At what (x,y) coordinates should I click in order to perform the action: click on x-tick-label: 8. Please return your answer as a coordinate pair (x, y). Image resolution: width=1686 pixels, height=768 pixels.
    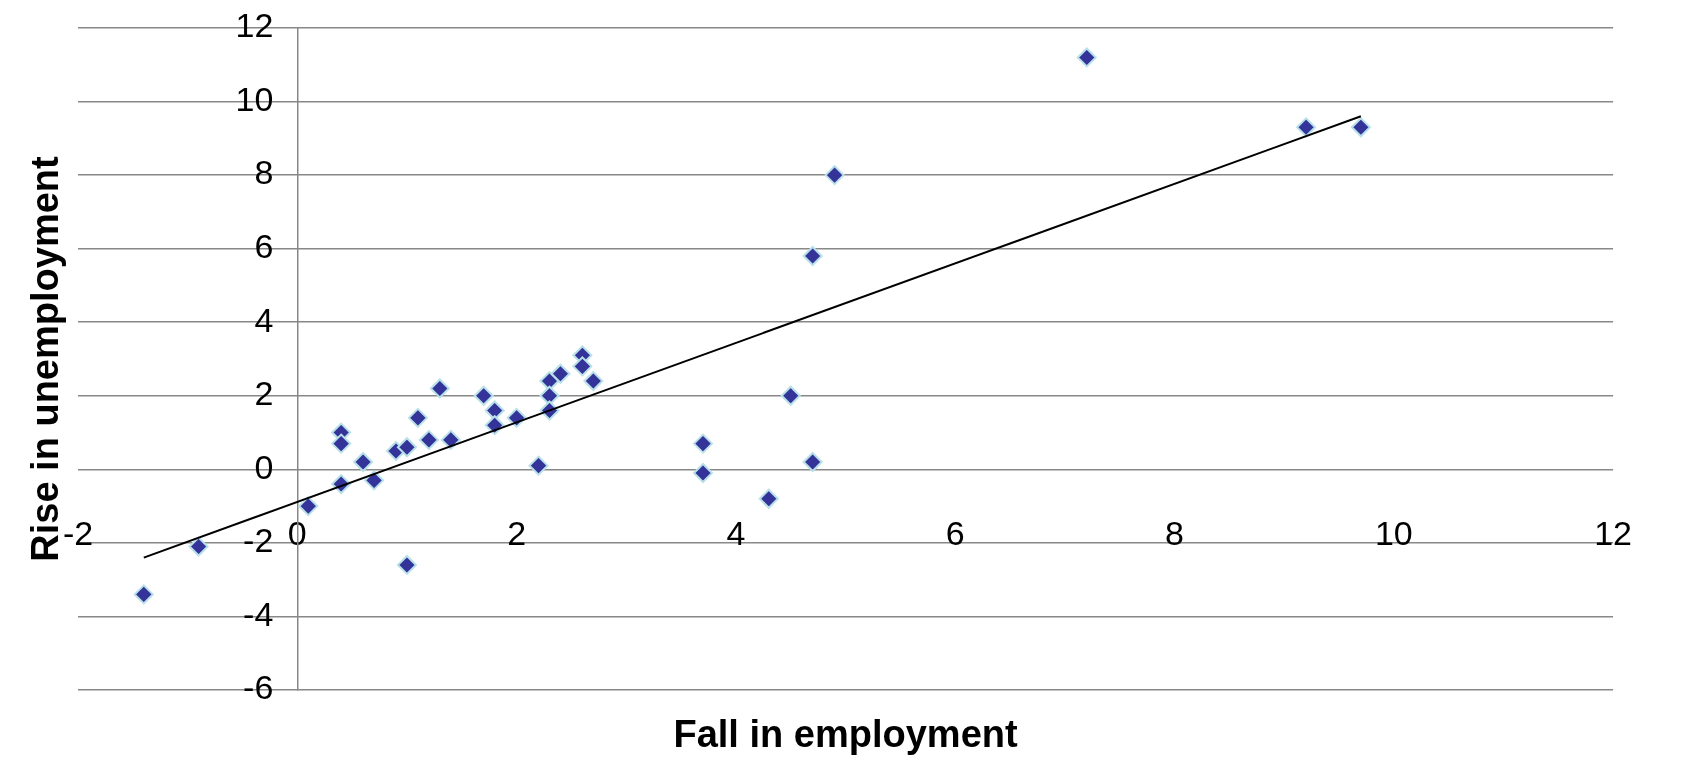
    Looking at the image, I should click on (1174, 533).